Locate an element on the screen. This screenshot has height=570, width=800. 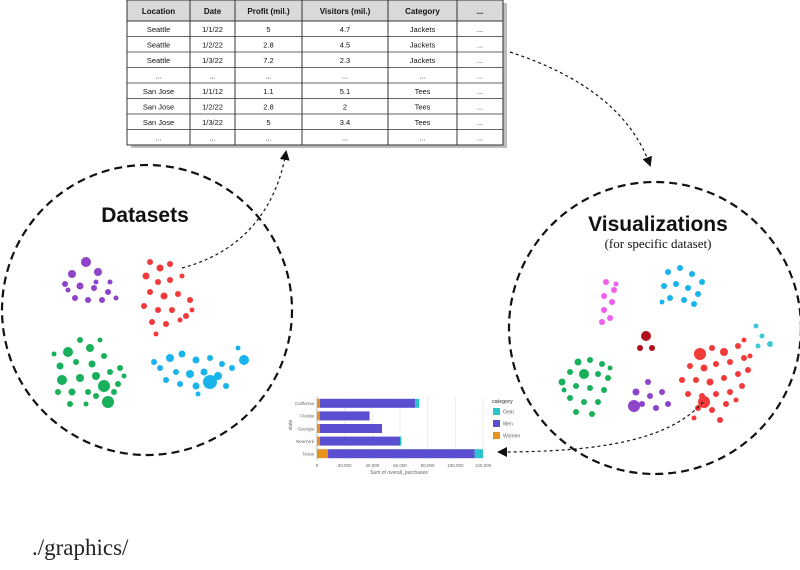
magenta-cluster-point is located at coordinates (610, 318).